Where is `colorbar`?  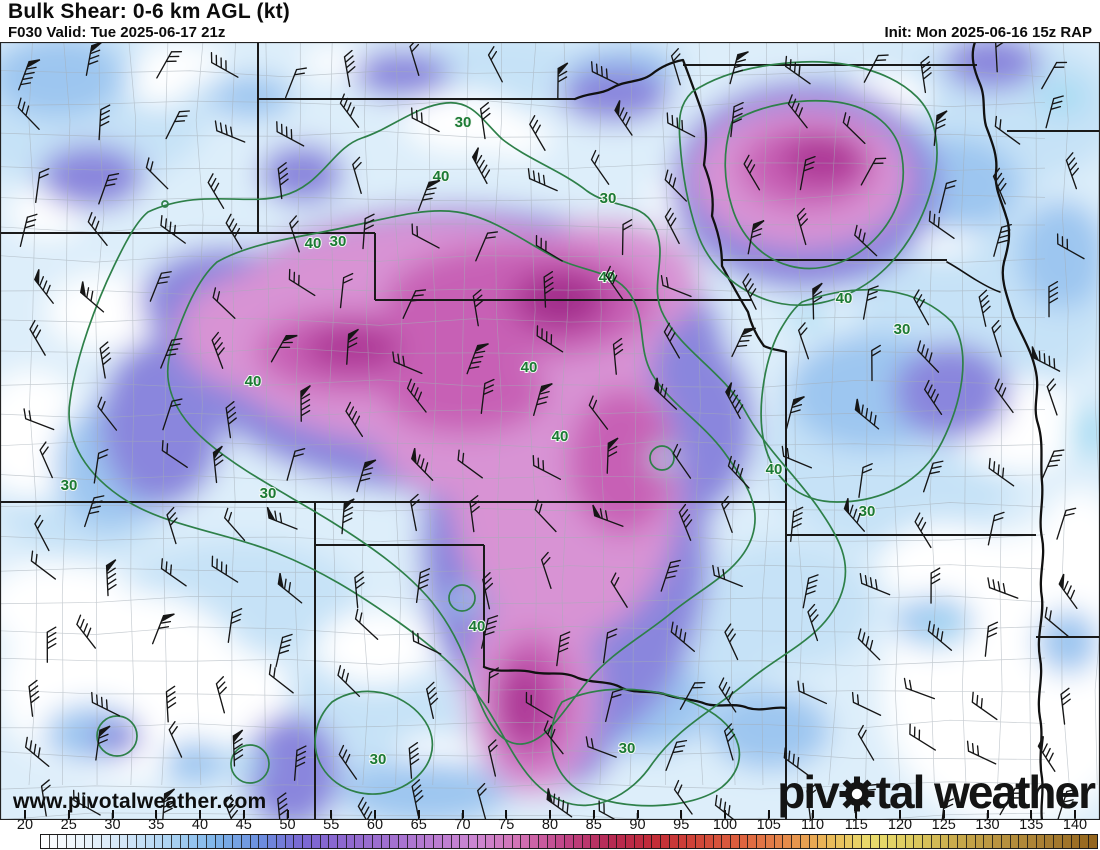 colorbar is located at coordinates (569, 841).